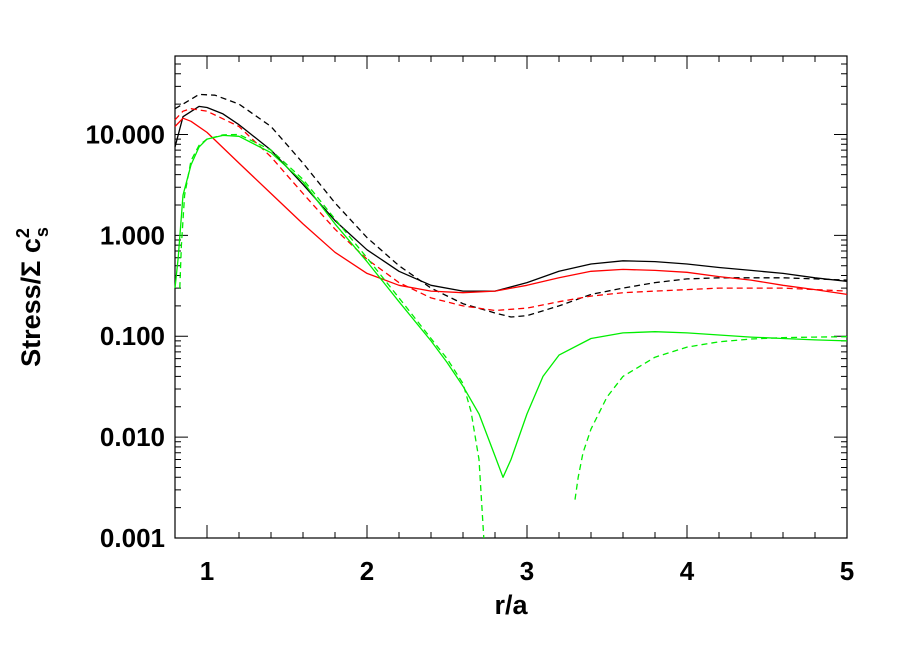  What do you see at coordinates (132, 437) in the screenshot?
I see `y-tick-label: 0.010` at bounding box center [132, 437].